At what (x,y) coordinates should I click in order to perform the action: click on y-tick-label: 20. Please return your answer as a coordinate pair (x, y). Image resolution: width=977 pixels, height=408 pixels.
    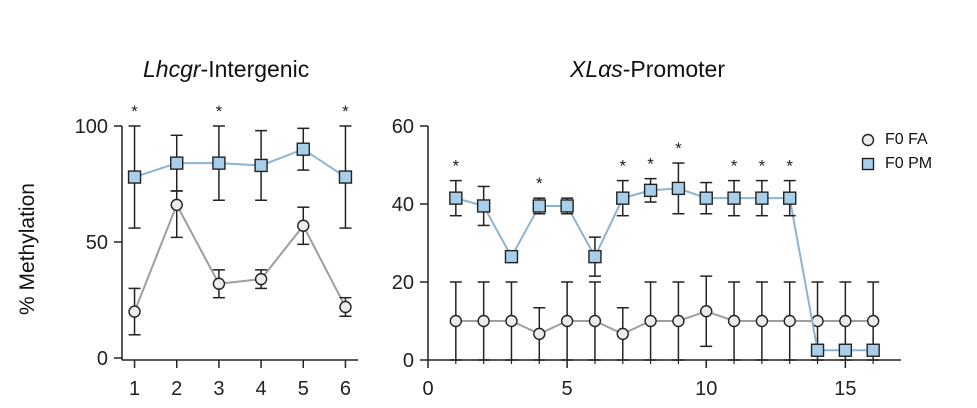
    Looking at the image, I should click on (403, 283).